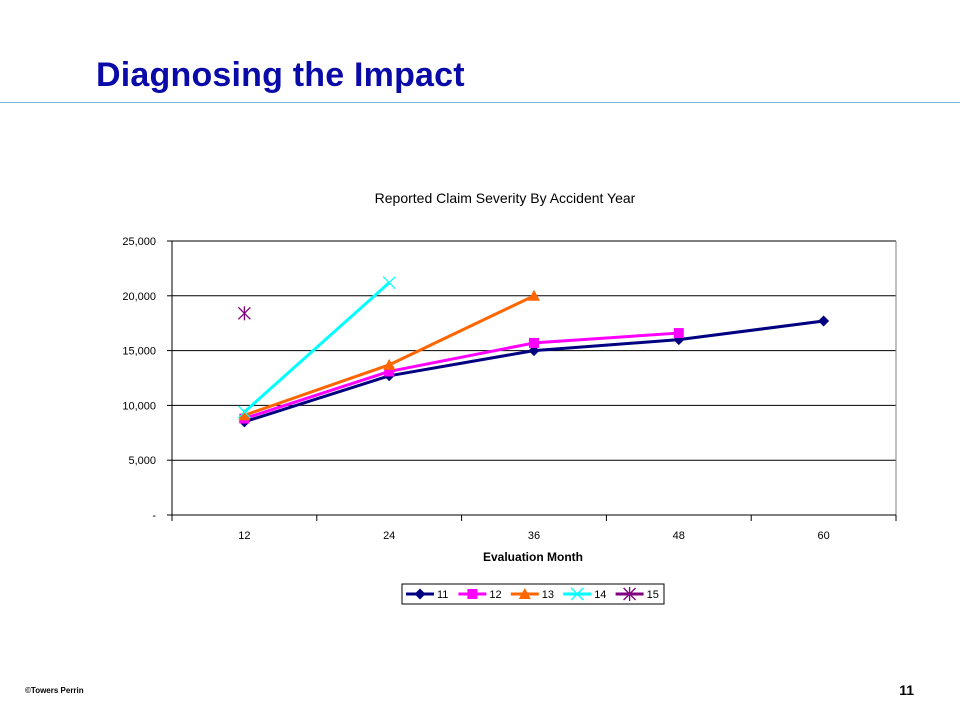 The height and width of the screenshot is (720, 960). What do you see at coordinates (823, 536) in the screenshot?
I see `x-tick-label: 60` at bounding box center [823, 536].